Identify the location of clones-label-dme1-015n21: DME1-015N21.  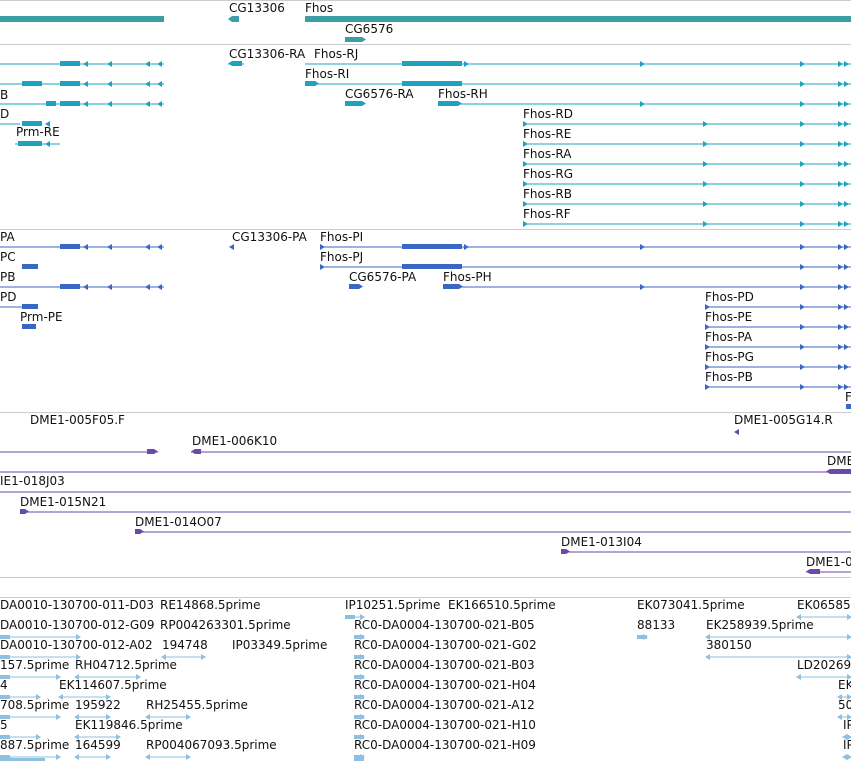
(63, 502).